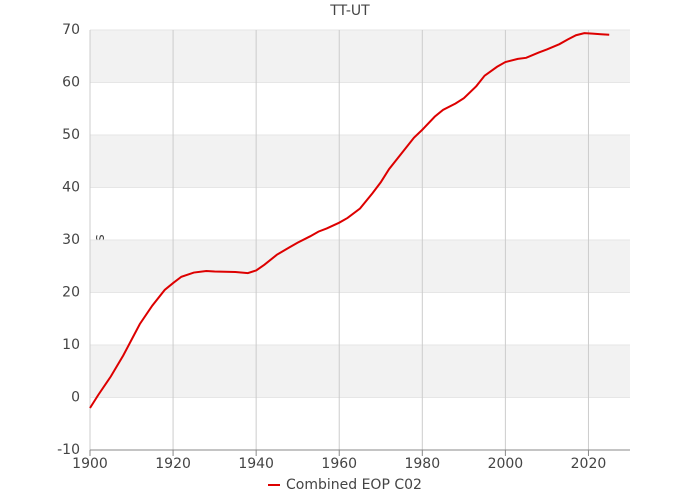 The image size is (700, 504). I want to click on legend-label: Combined EOP C02, so click(354, 485).